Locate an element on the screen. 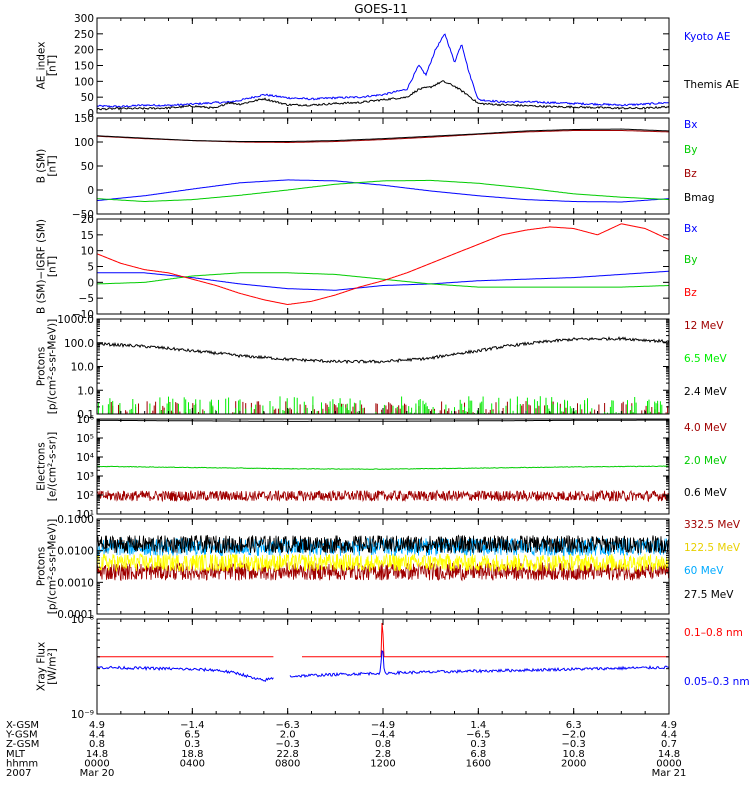 This screenshot has height=800, width=750. y-tick-label: 0.0100 is located at coordinates (75, 552).